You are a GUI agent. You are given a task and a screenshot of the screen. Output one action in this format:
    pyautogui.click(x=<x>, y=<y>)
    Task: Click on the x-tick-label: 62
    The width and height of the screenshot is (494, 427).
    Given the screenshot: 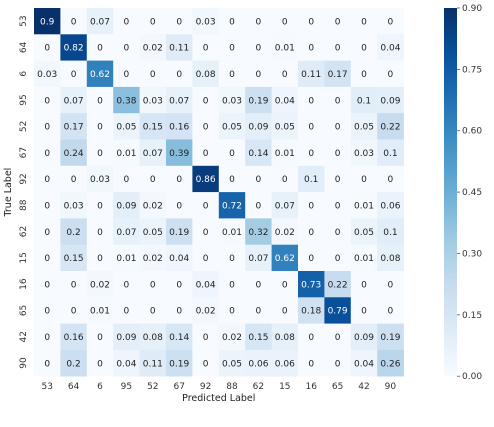 What is the action you would take?
    pyautogui.click(x=258, y=387)
    